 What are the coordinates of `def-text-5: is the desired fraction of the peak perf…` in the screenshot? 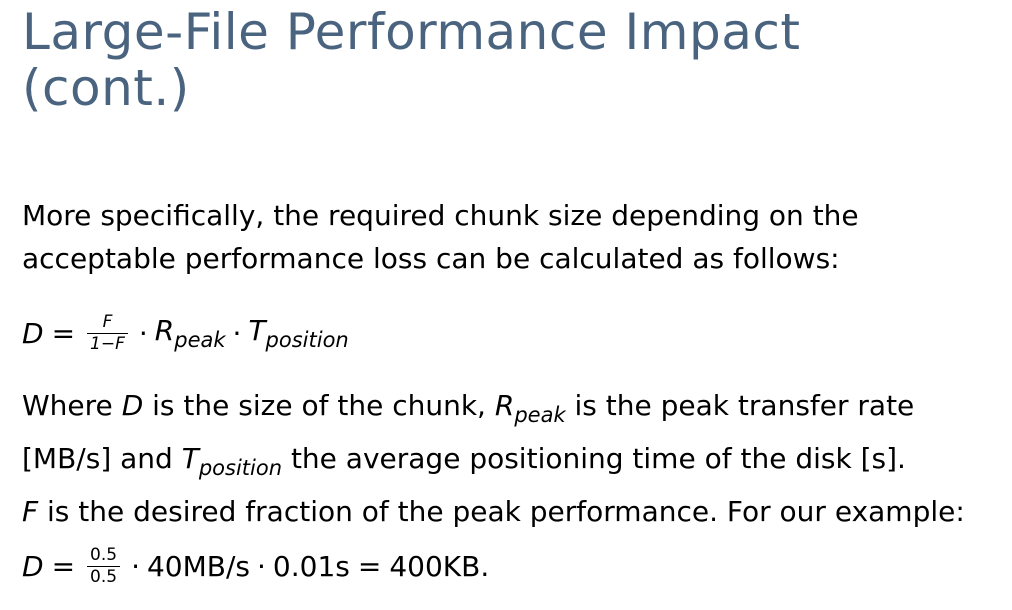 It's located at (506, 511).